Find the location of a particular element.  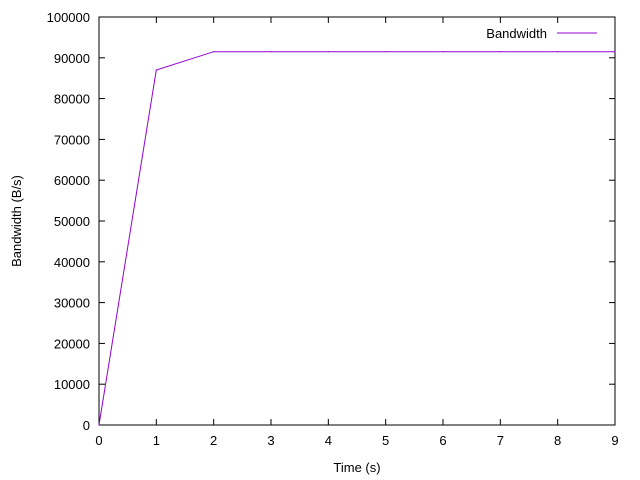

y-tick-label: 70000 is located at coordinates (72, 139).